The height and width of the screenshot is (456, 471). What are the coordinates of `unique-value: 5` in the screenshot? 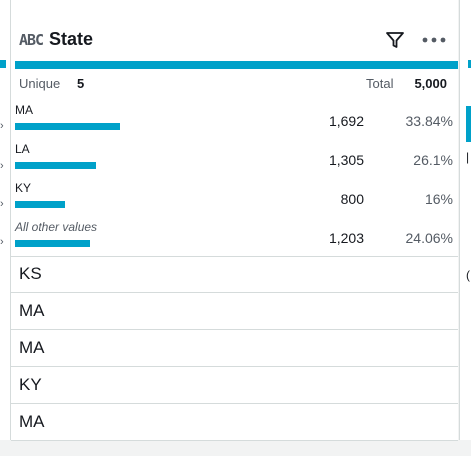 It's located at (81, 83).